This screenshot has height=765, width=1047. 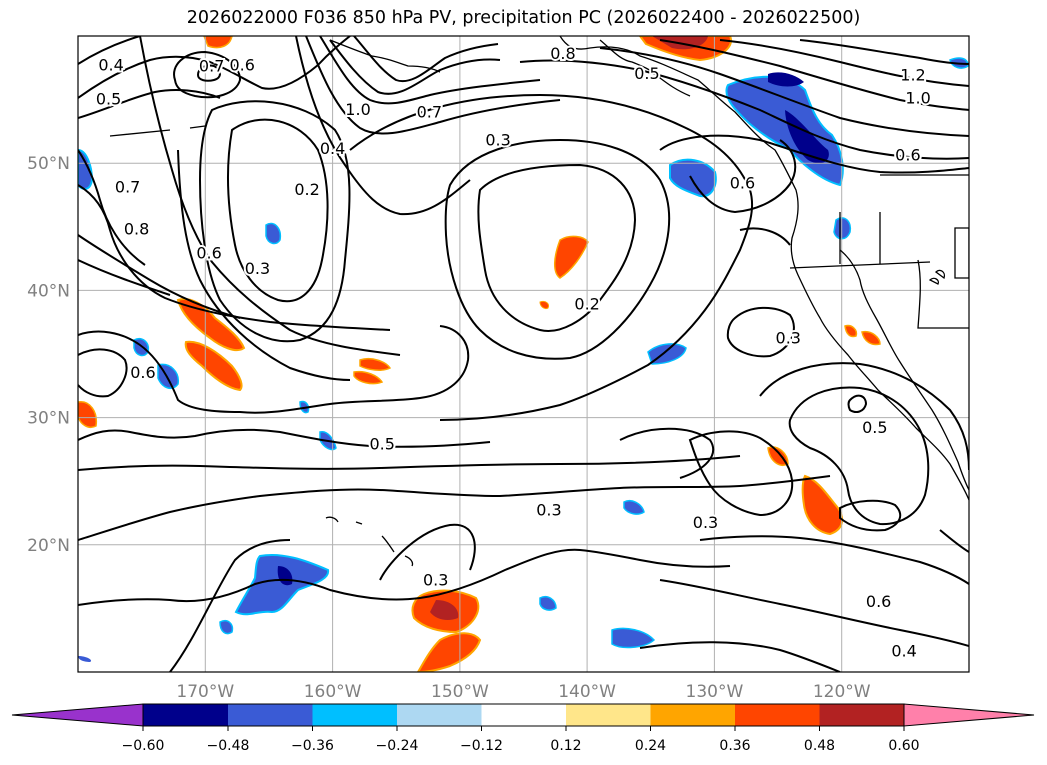 What do you see at coordinates (523, 692) in the screenshot?
I see `lon-tick-labels: 170°W 160°W 150°W 140°W 130°W 120°W` at bounding box center [523, 692].